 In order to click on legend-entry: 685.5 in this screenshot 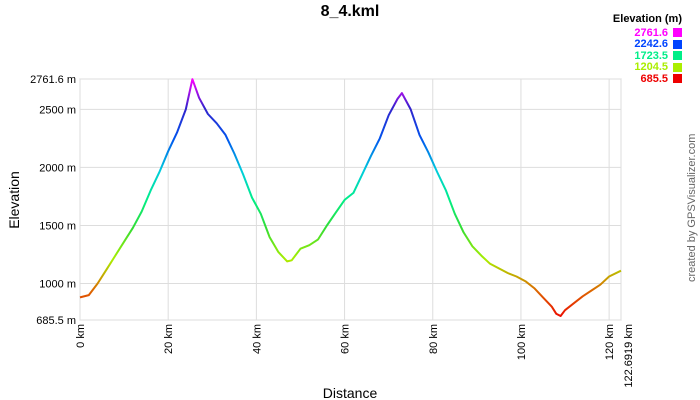, I will do `click(647, 79)`.